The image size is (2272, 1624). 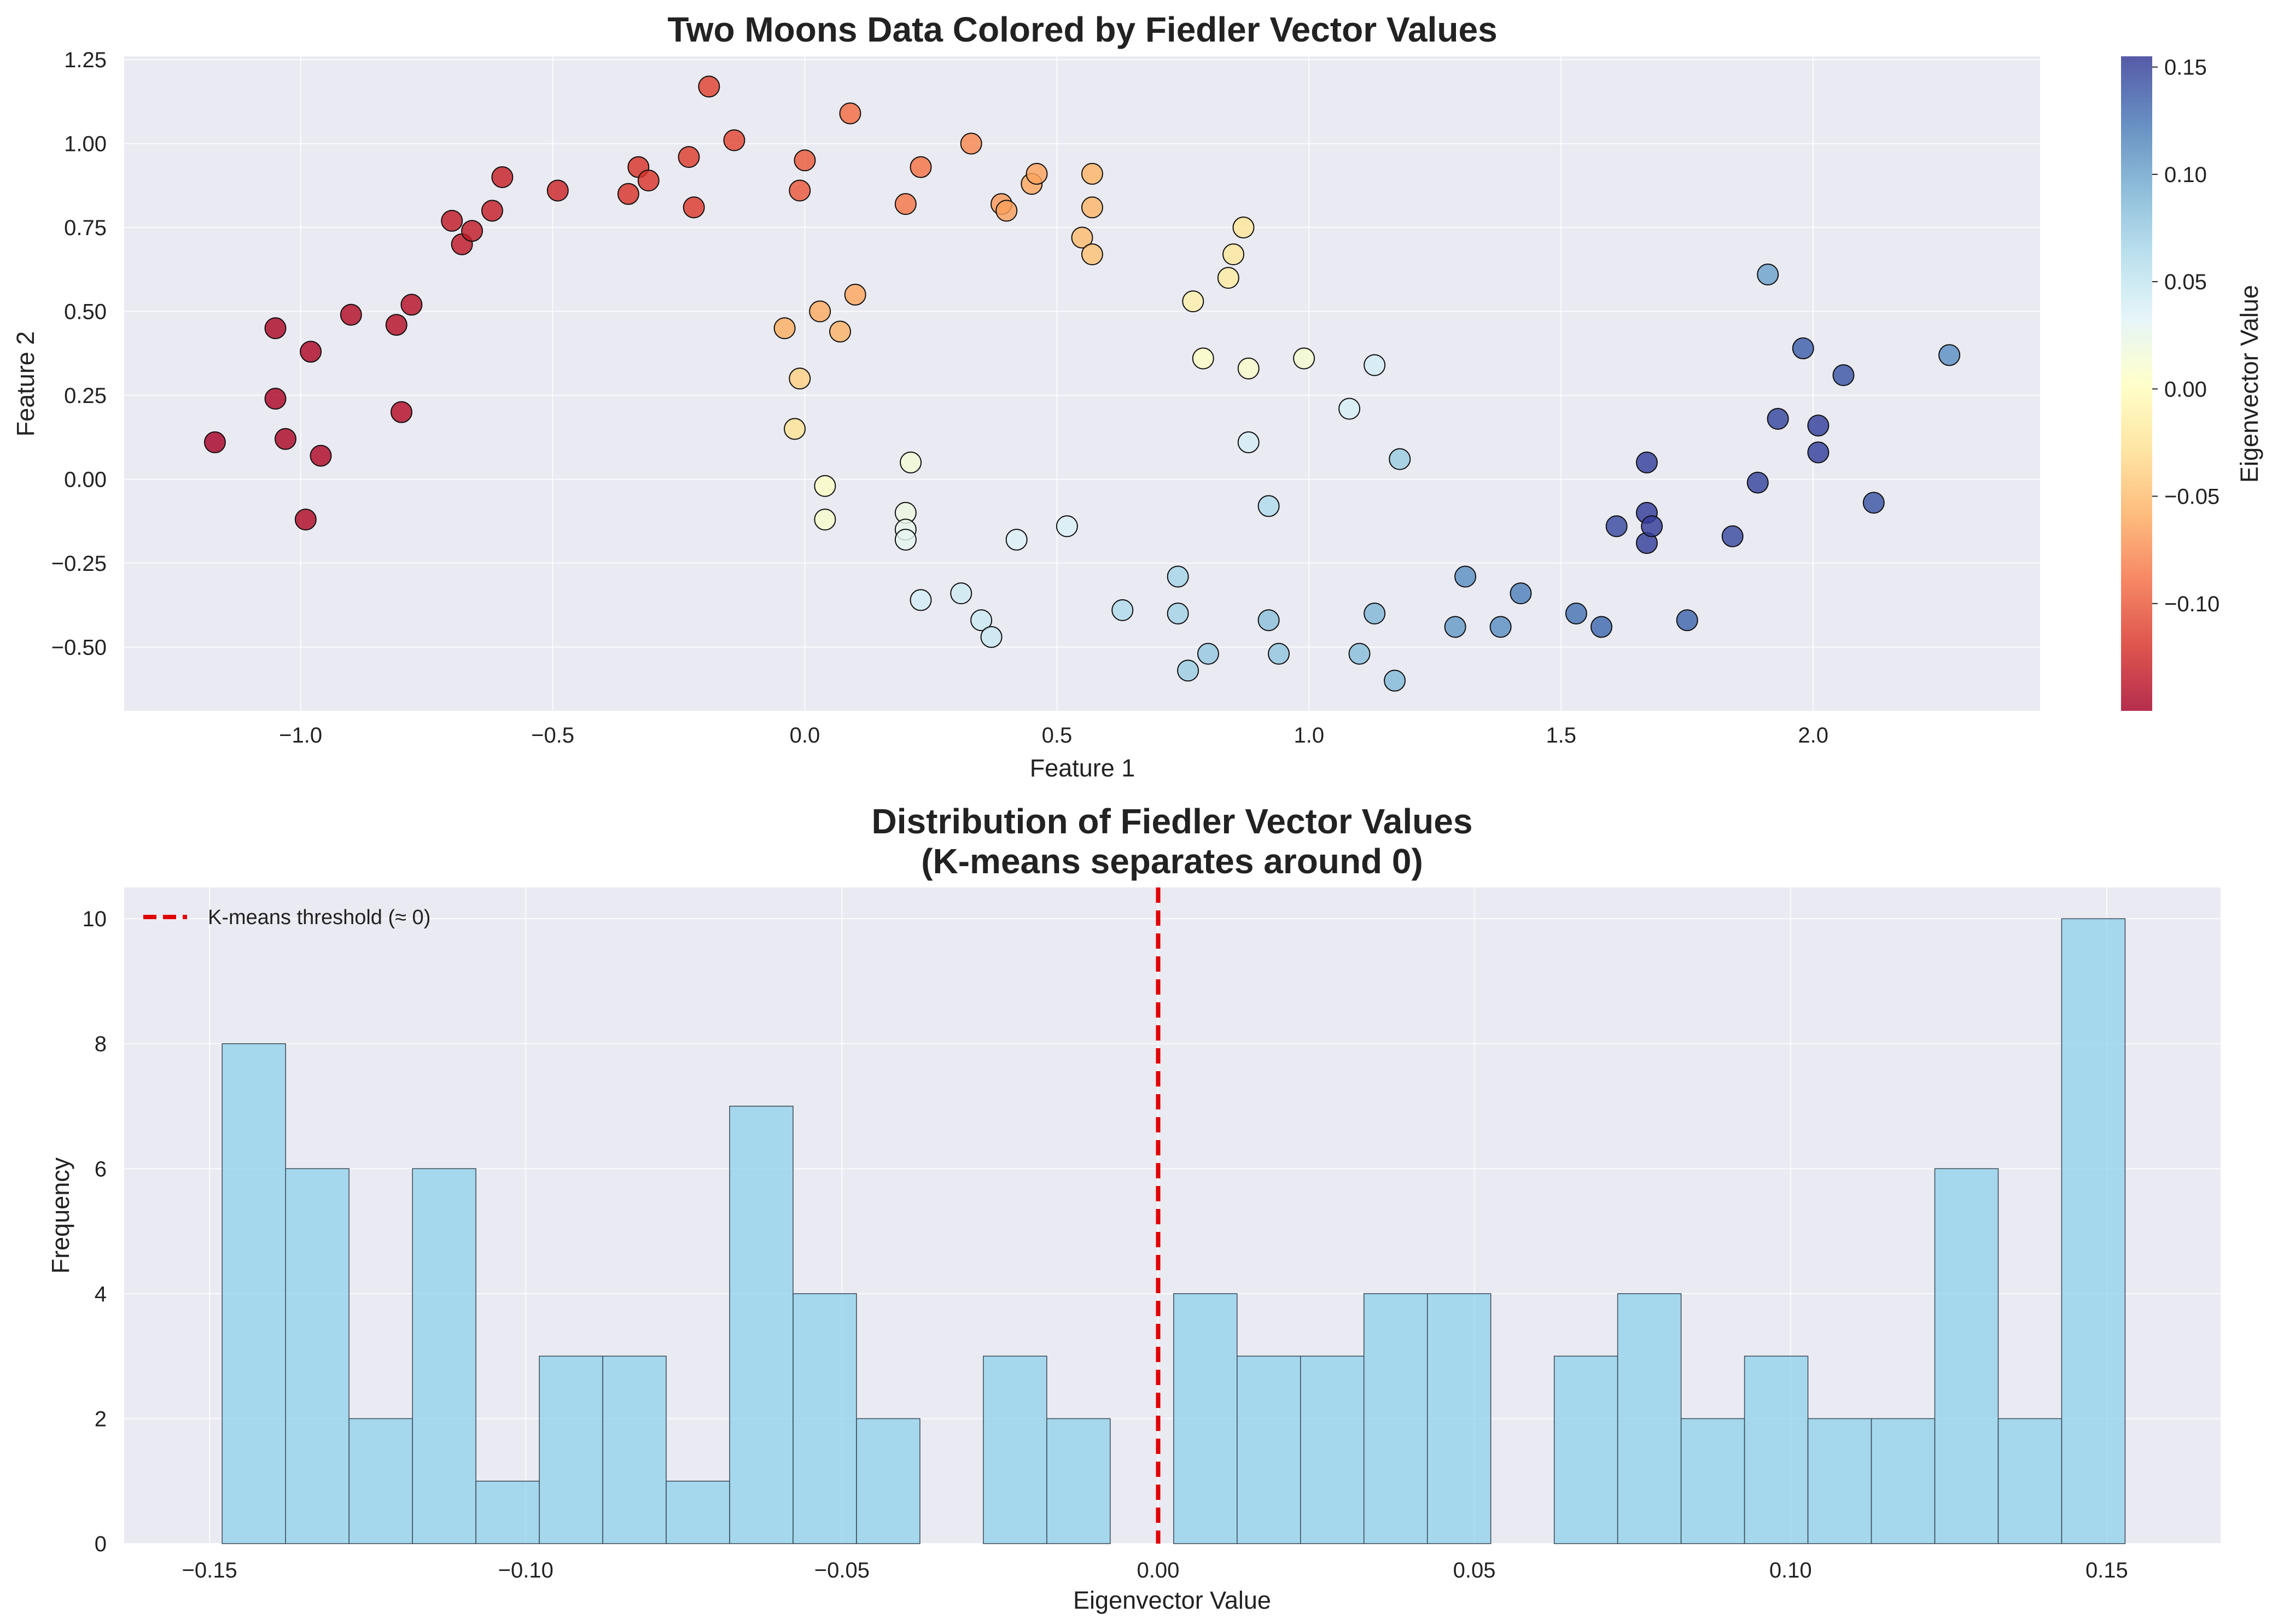 I want to click on histogram-y-label: Frequency, so click(x=60, y=1215).